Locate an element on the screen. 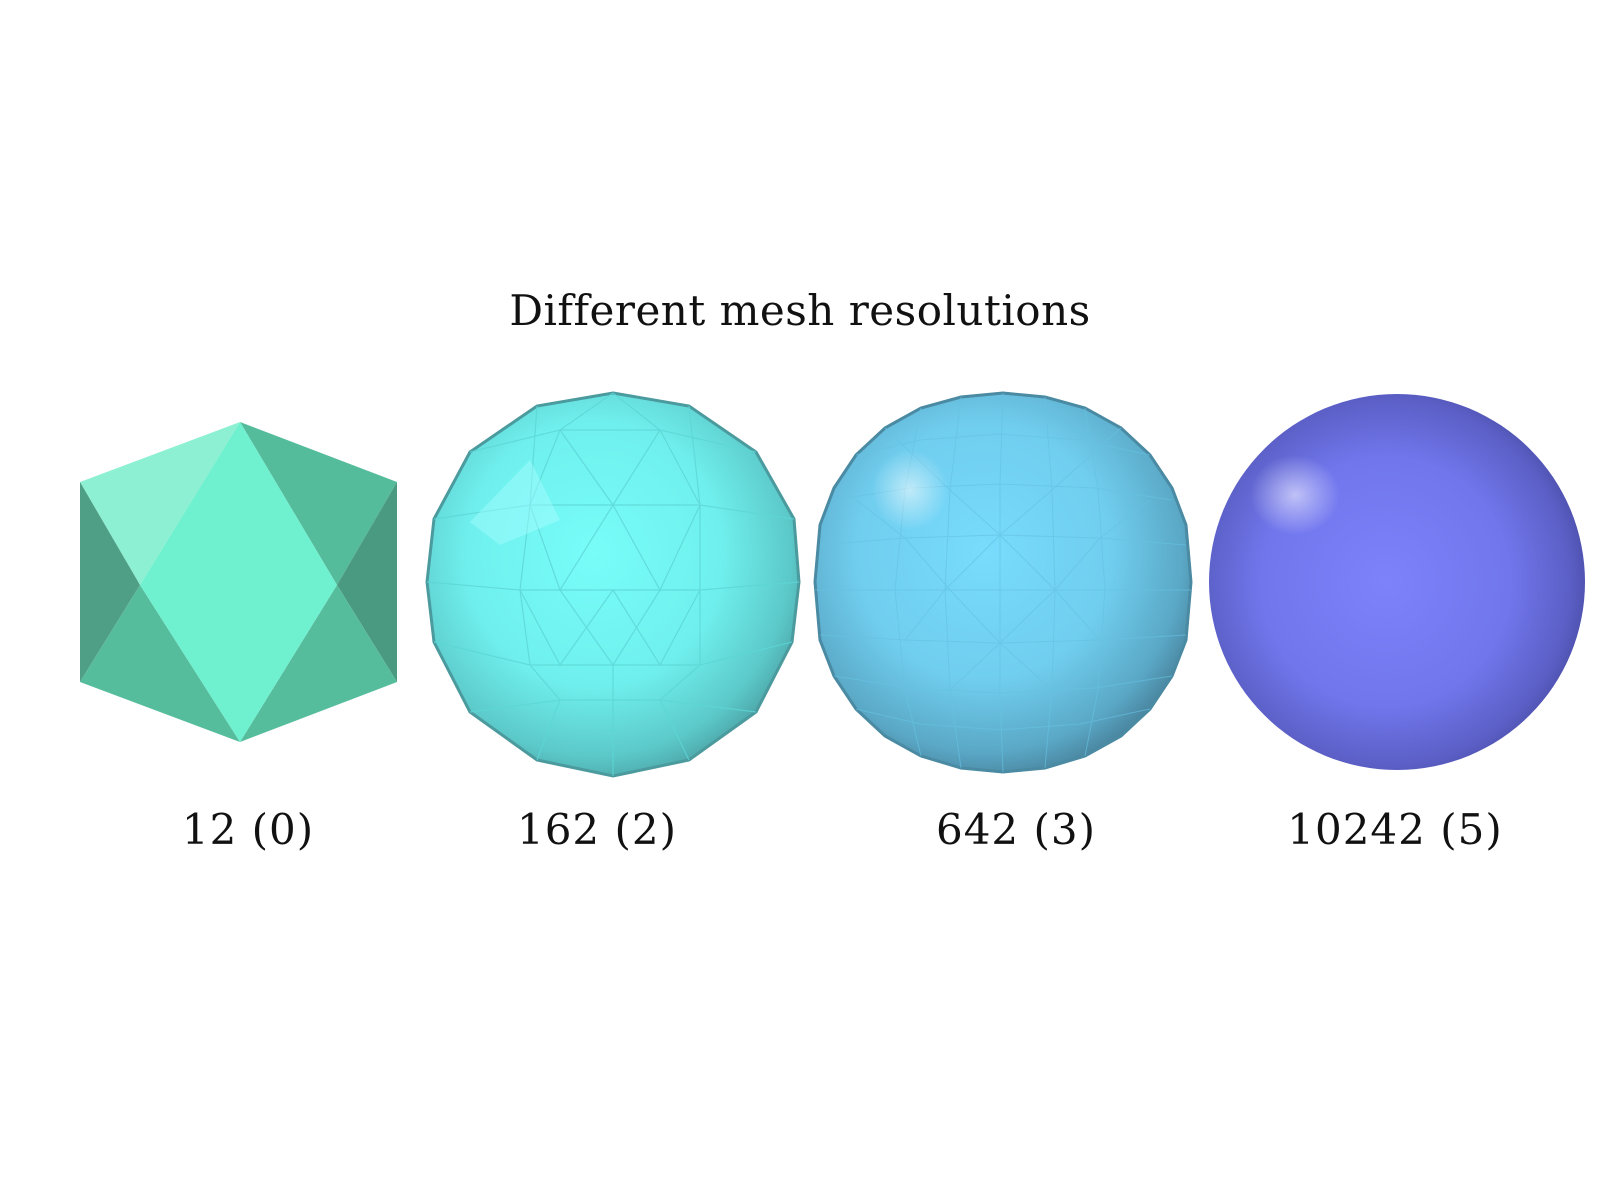 Image resolution: width=1600 pixels, height=1200 pixels. figure-title: Different mesh resolutions is located at coordinates (800, 310).